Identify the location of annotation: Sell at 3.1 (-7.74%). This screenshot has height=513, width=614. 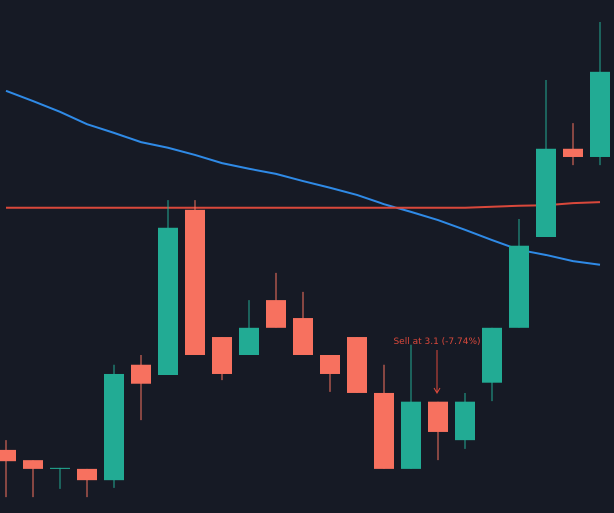
(436, 342).